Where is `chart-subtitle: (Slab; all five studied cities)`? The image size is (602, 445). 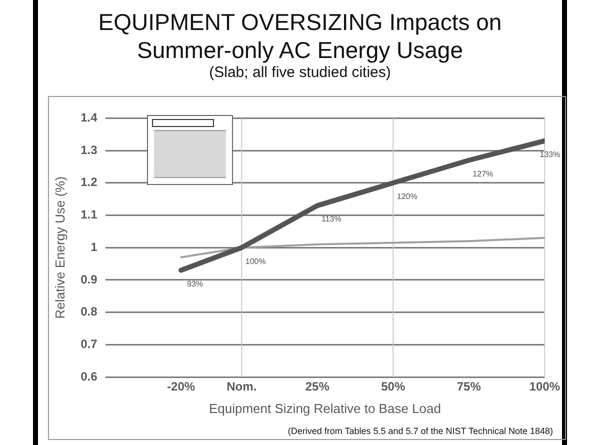
chart-subtitle: (Slab; all five studied cities) is located at coordinates (300, 73).